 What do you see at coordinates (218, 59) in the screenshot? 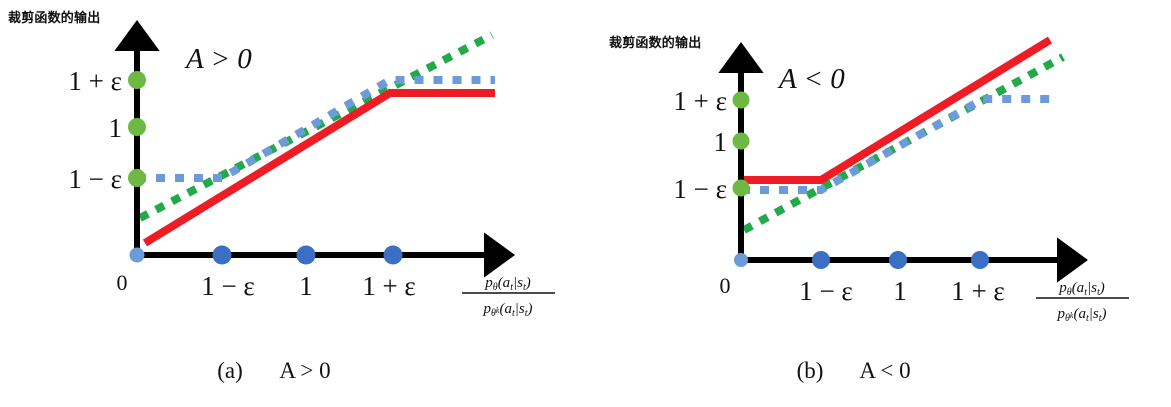
I see `advantage-annotation: A > 0` at bounding box center [218, 59].